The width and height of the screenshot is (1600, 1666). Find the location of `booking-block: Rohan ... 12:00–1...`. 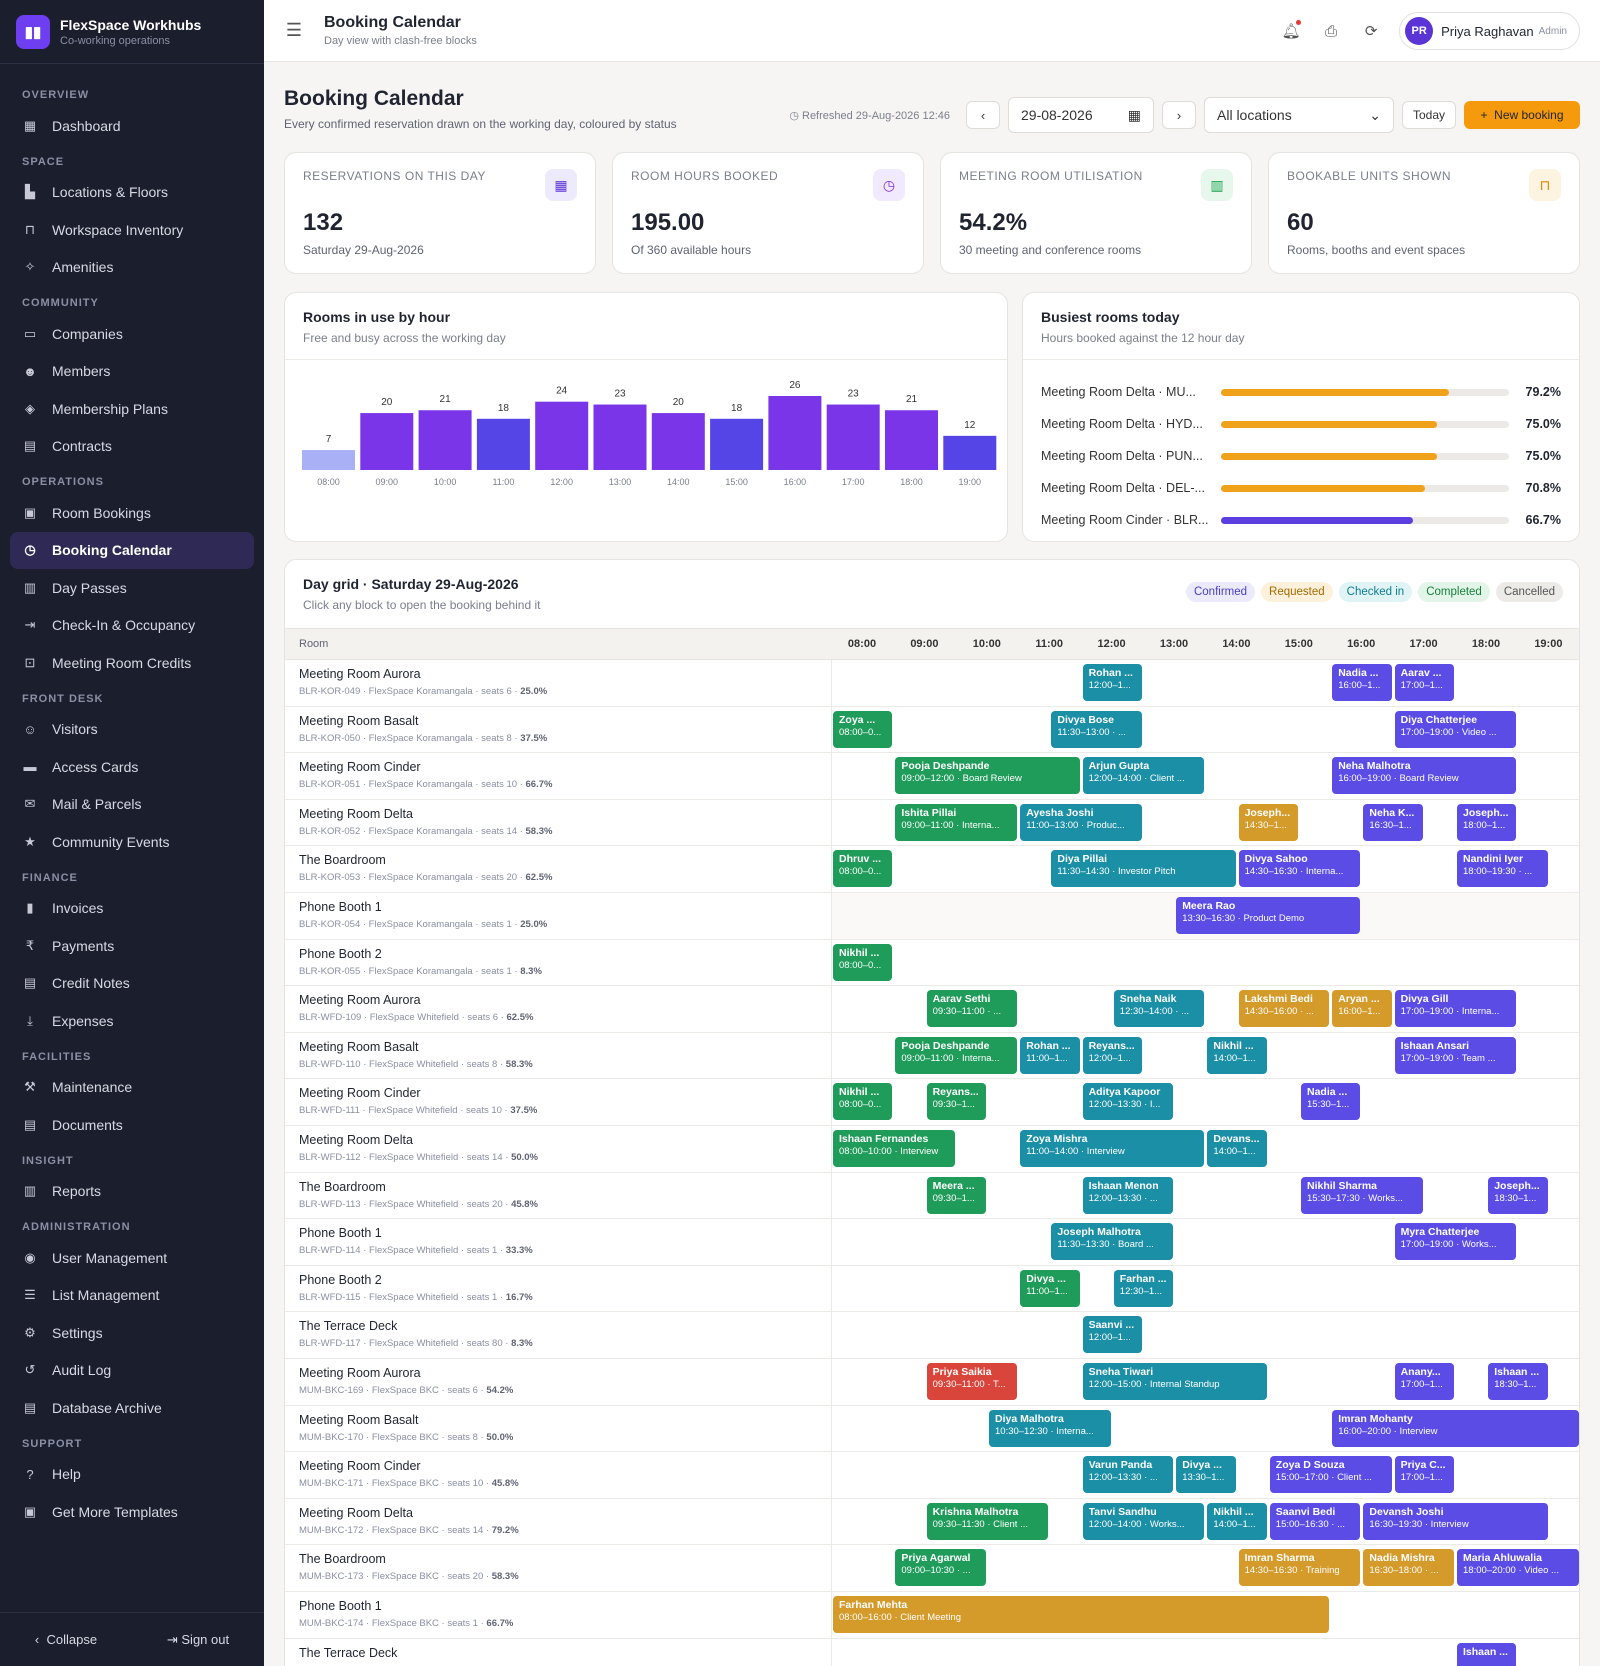

booking-block: Rohan ... 12:00–1... is located at coordinates (1112, 682).